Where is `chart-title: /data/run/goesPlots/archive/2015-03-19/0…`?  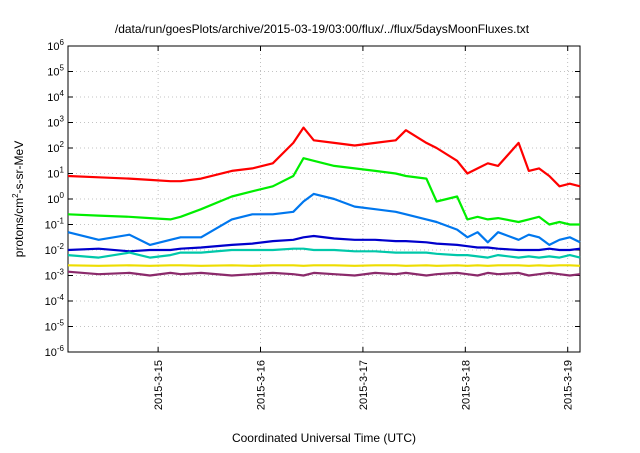
chart-title: /data/run/goesPlots/archive/2015-03-19/0… is located at coordinates (322, 29).